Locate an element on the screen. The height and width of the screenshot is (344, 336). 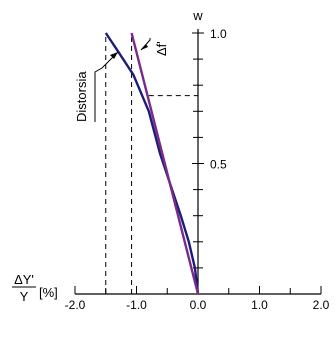
df-leader-arrow is located at coordinates (144, 47).